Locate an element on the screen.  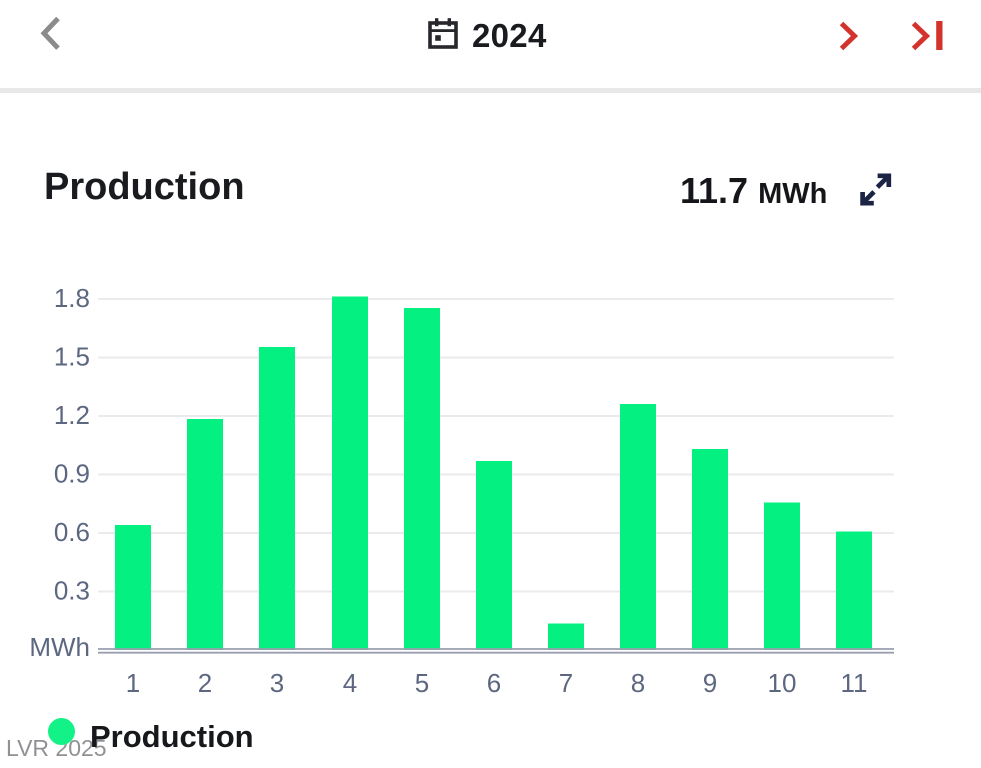
svg-text: MWh is located at coordinates (59, 647).